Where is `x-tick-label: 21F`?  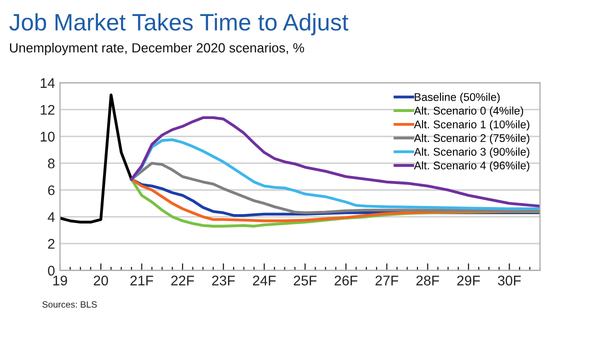
x-tick-label: 21F is located at coordinates (142, 281).